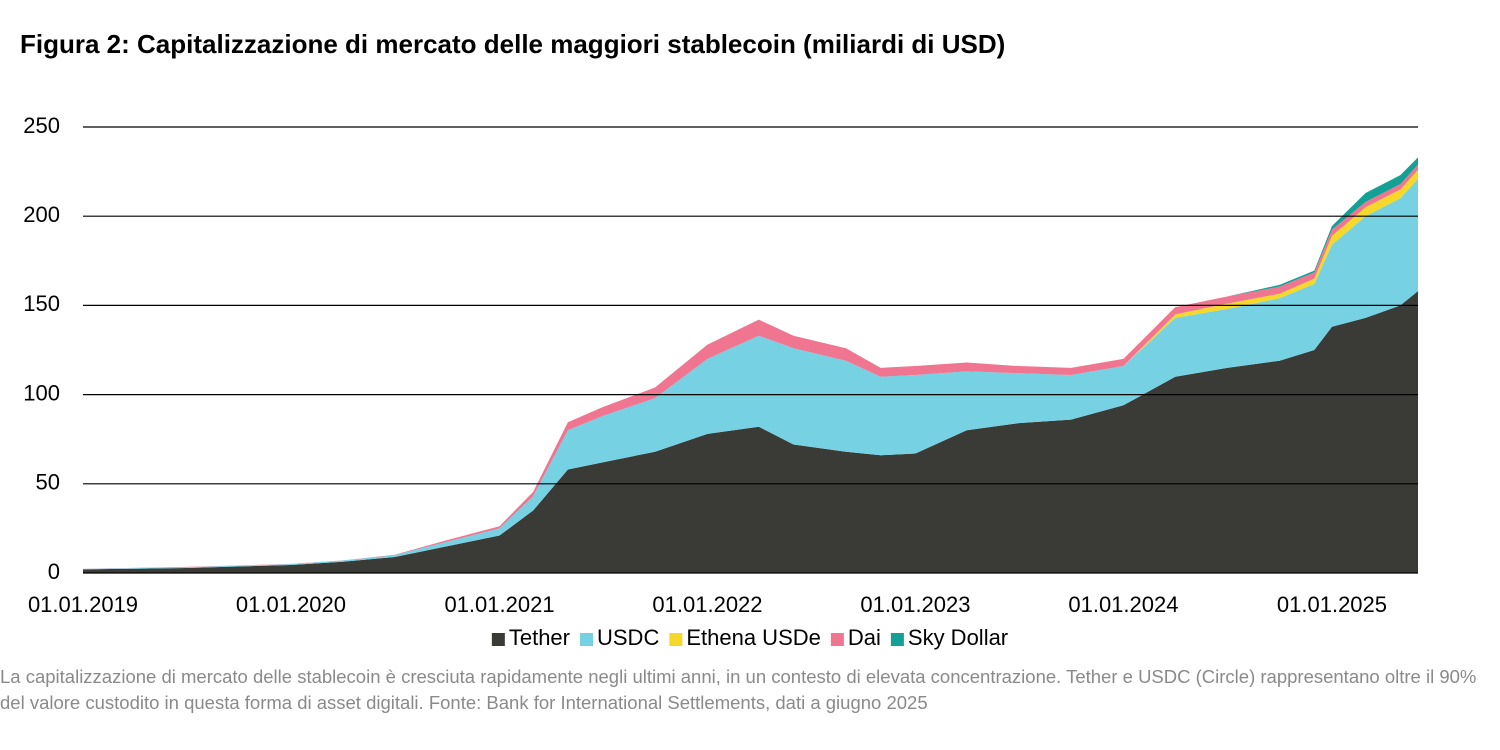 The image size is (1500, 750). What do you see at coordinates (41, 303) in the screenshot?
I see `y-tick-label: 150` at bounding box center [41, 303].